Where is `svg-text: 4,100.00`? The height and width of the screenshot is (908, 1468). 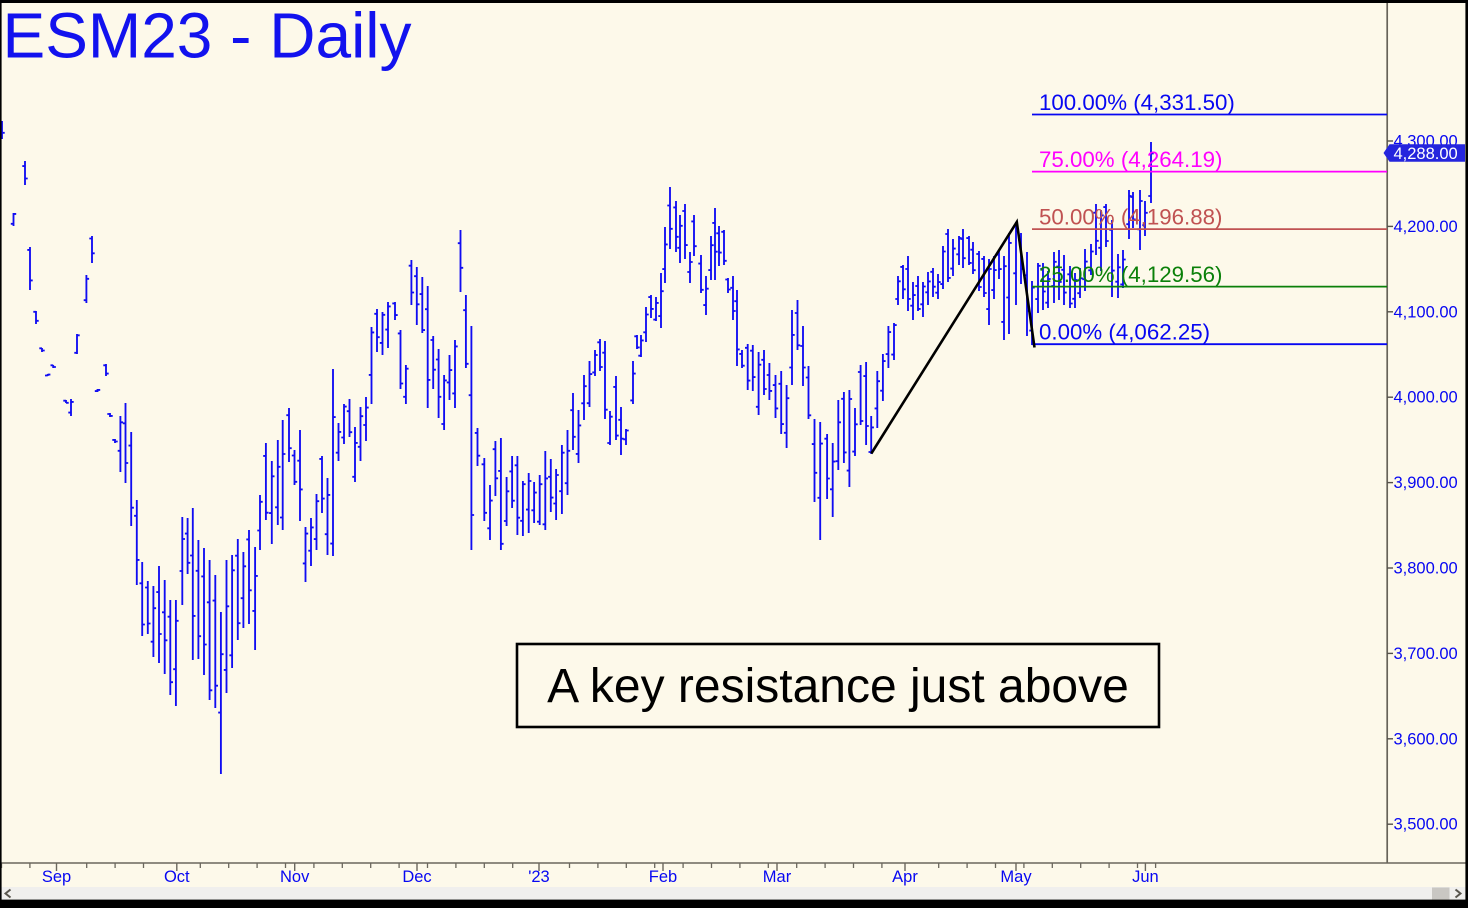 svg-text: 4,100.00 is located at coordinates (1426, 312).